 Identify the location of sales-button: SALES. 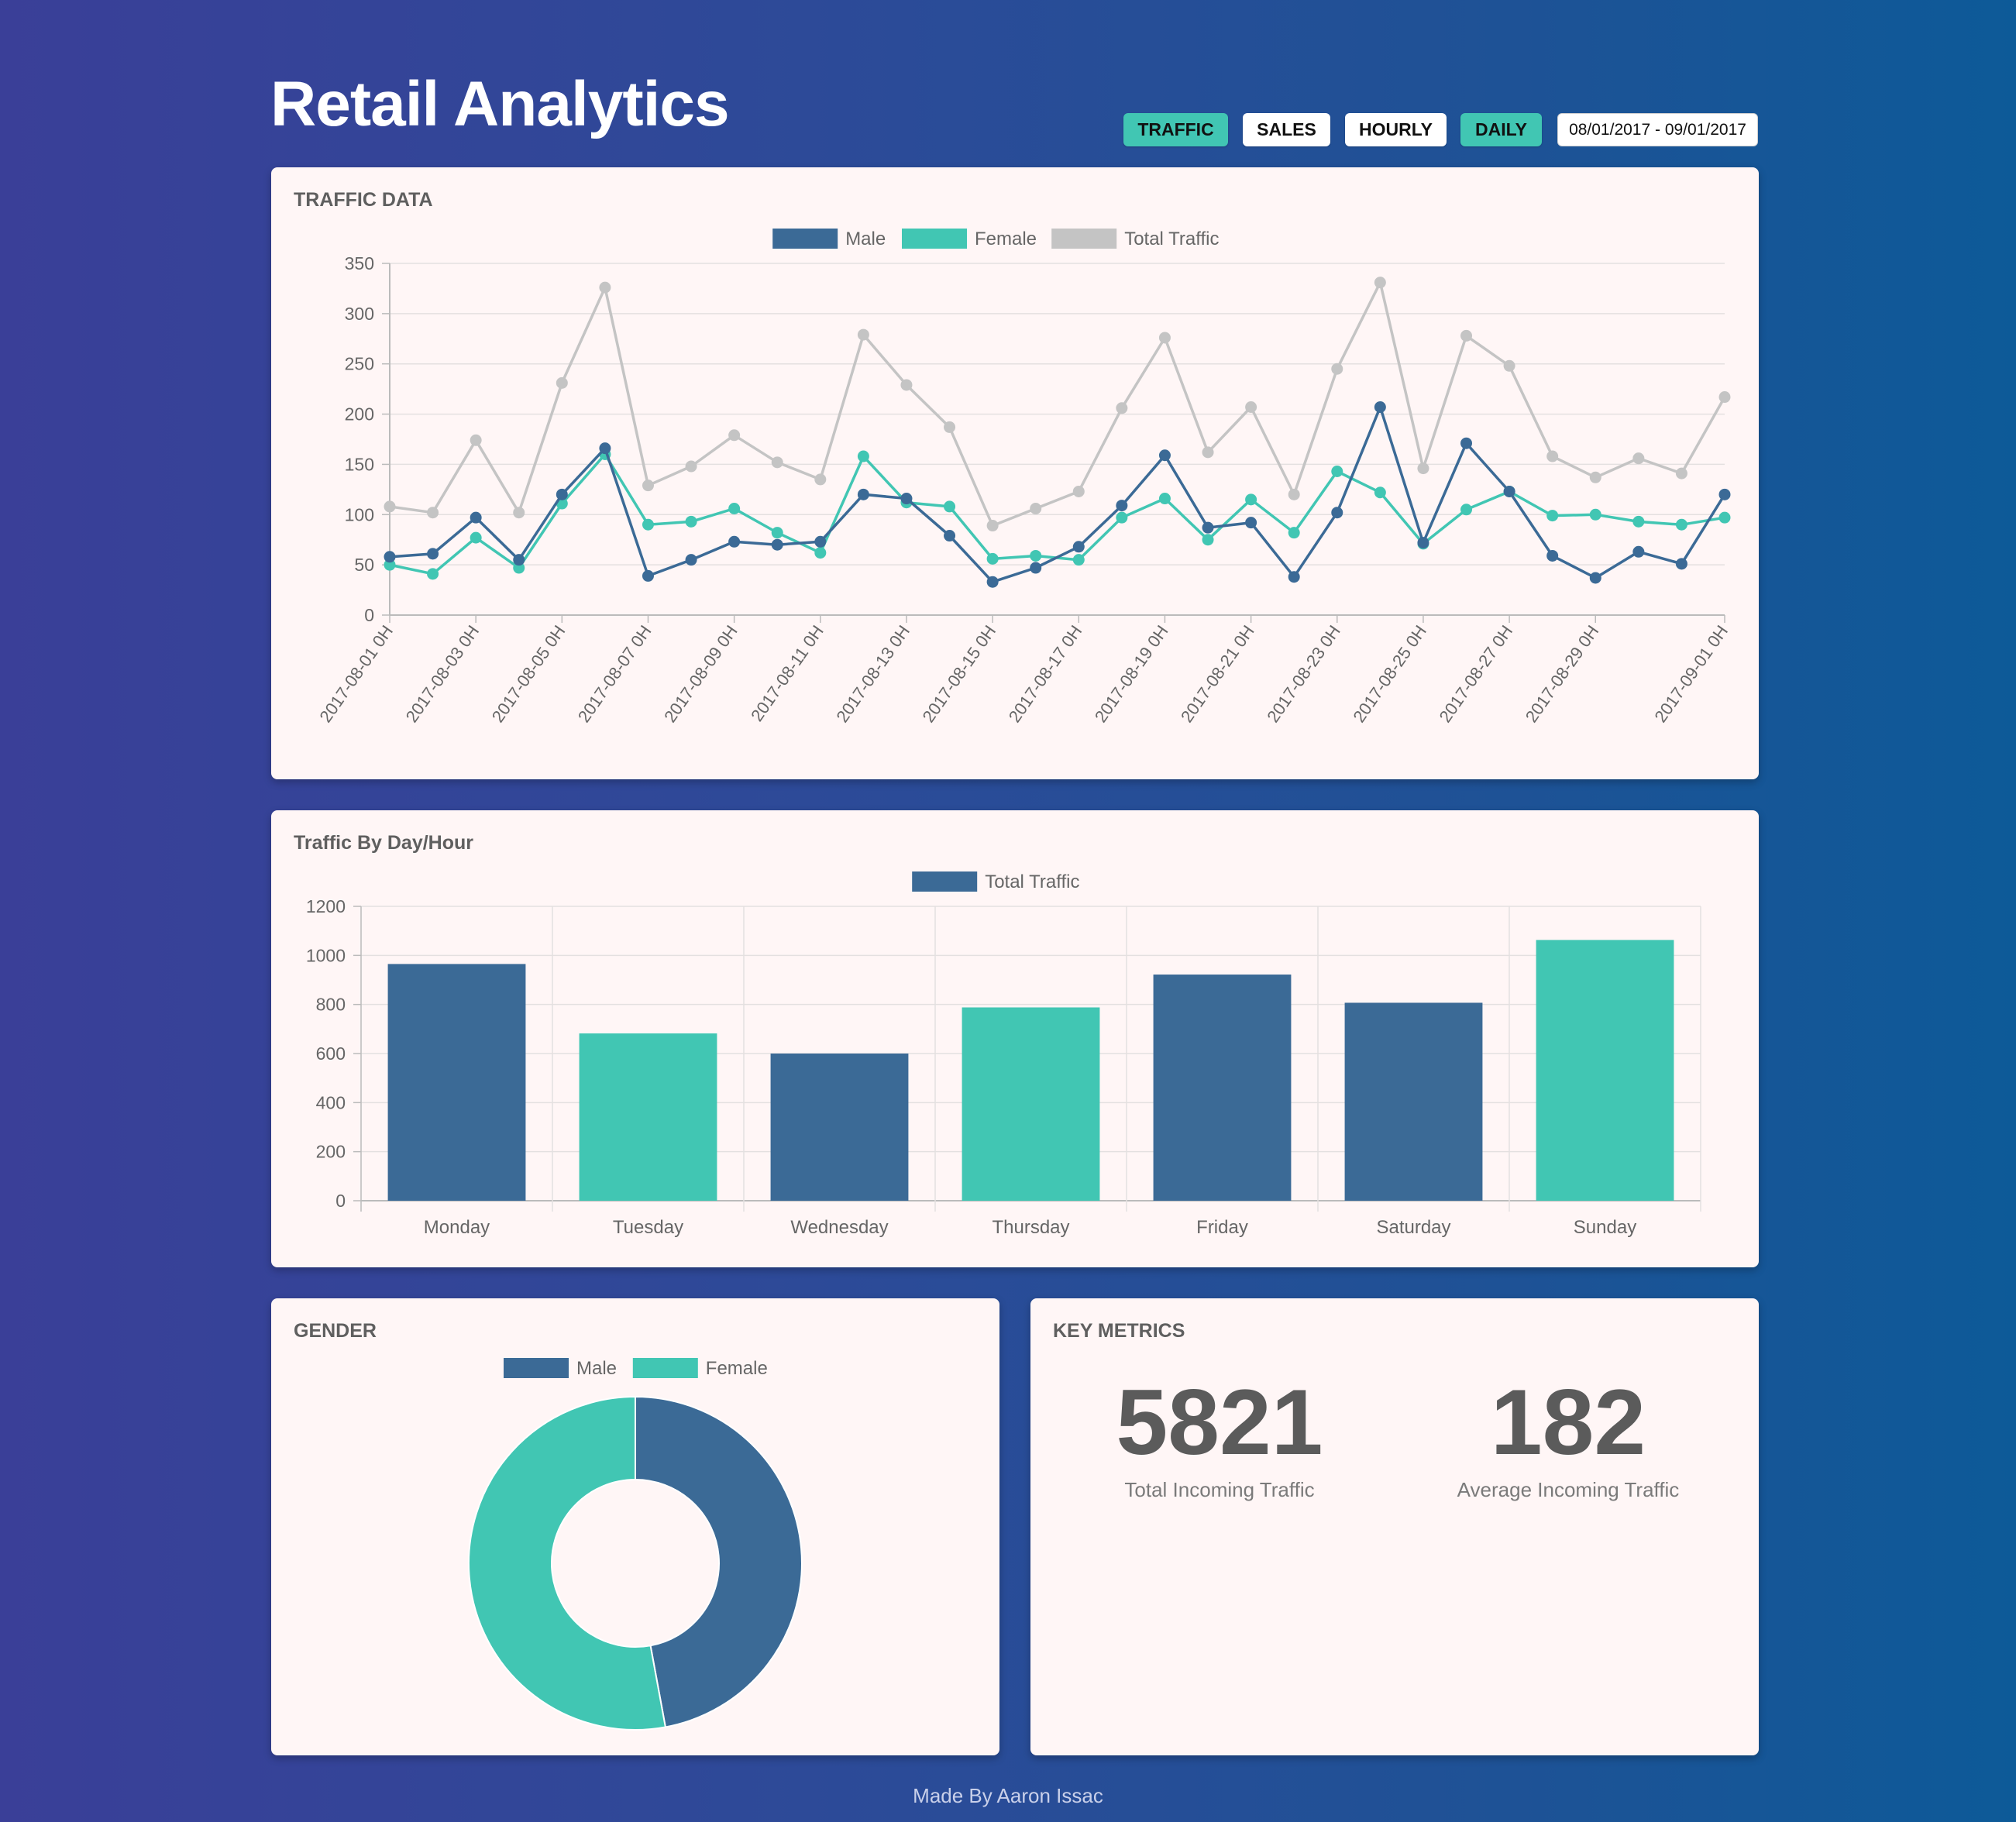
(1286, 129).